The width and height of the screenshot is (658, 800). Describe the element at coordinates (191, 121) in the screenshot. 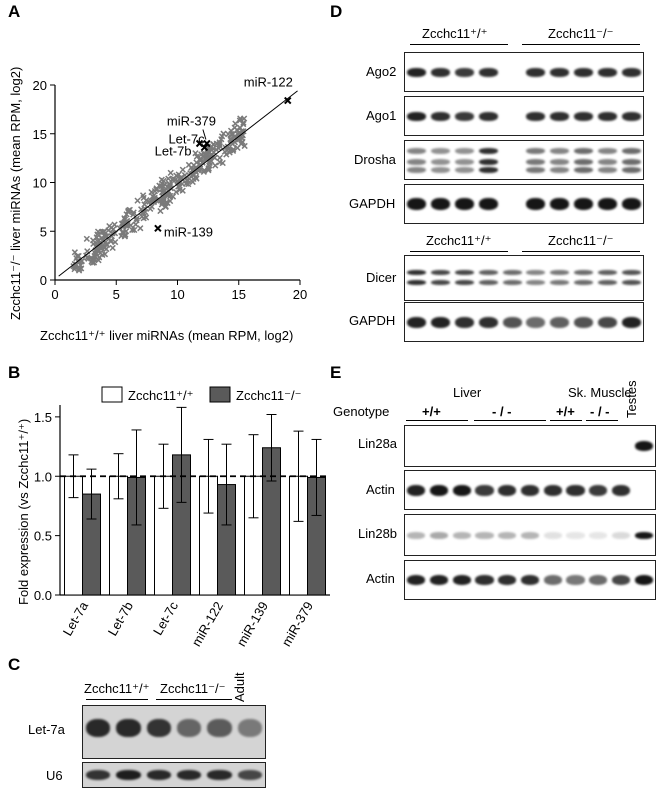

I see `highlight-label: miR-379` at that location.